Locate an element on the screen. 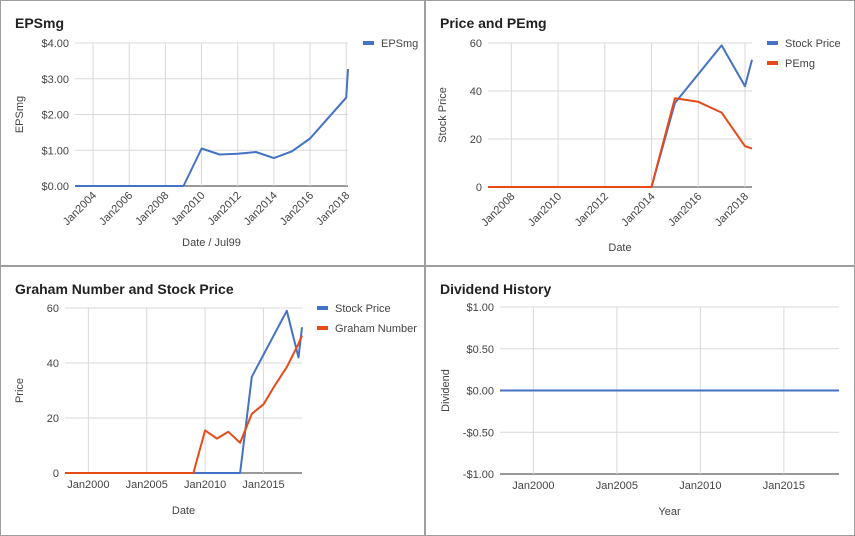  legend-label: Graham Number is located at coordinates (376, 329).